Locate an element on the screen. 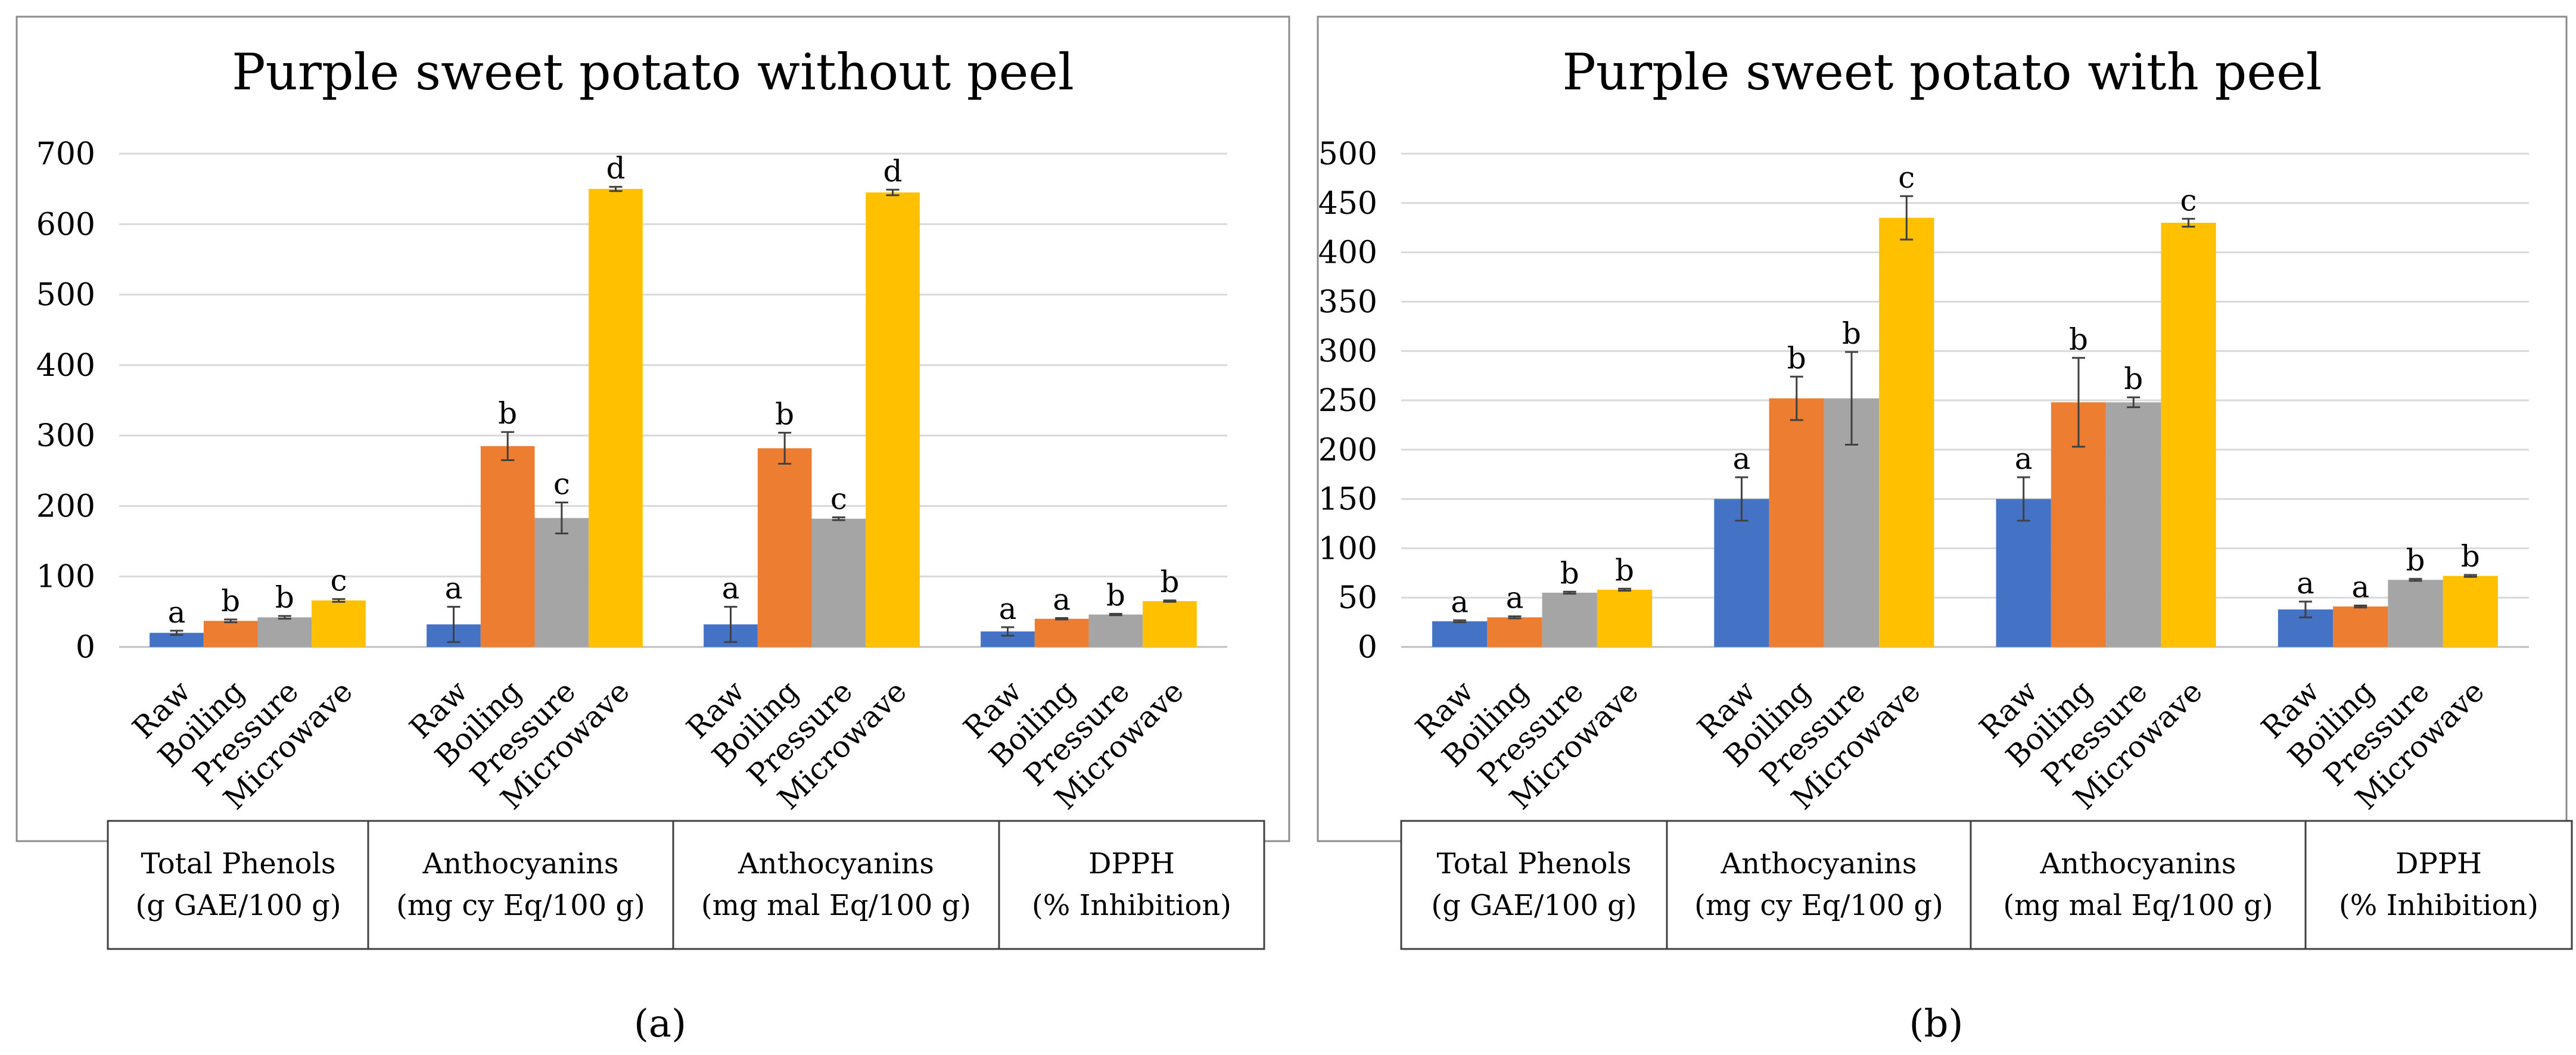 This screenshot has width=2576, height=1055. group-label-line2: (% Inhibition) is located at coordinates (2438, 905).